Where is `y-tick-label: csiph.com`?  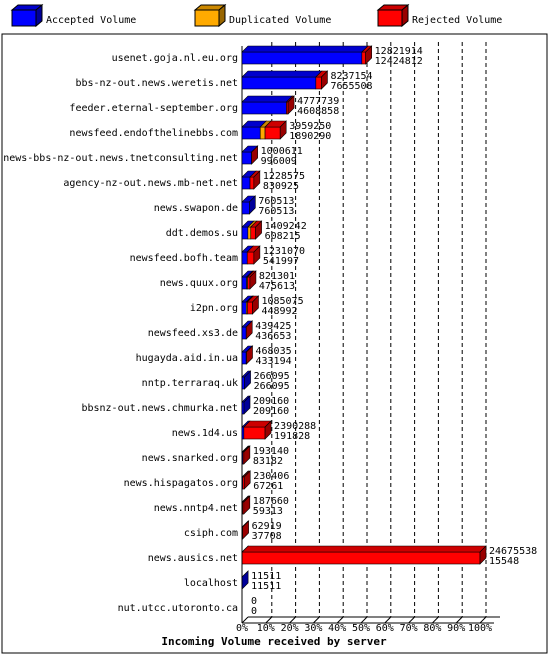 y-tick-label: csiph.com is located at coordinates (211, 533).